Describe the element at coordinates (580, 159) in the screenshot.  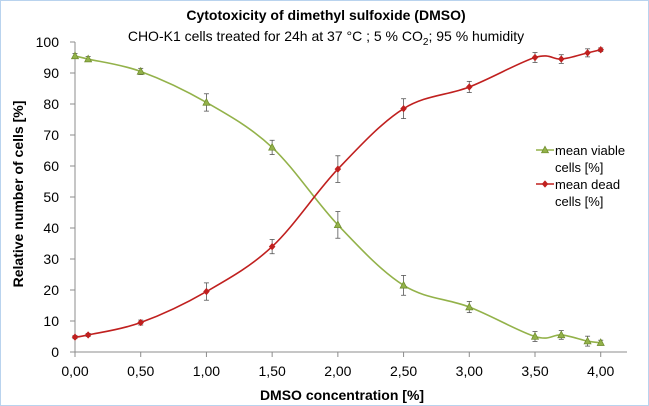
I see `legend-item-1: mean viable cells [%]` at that location.